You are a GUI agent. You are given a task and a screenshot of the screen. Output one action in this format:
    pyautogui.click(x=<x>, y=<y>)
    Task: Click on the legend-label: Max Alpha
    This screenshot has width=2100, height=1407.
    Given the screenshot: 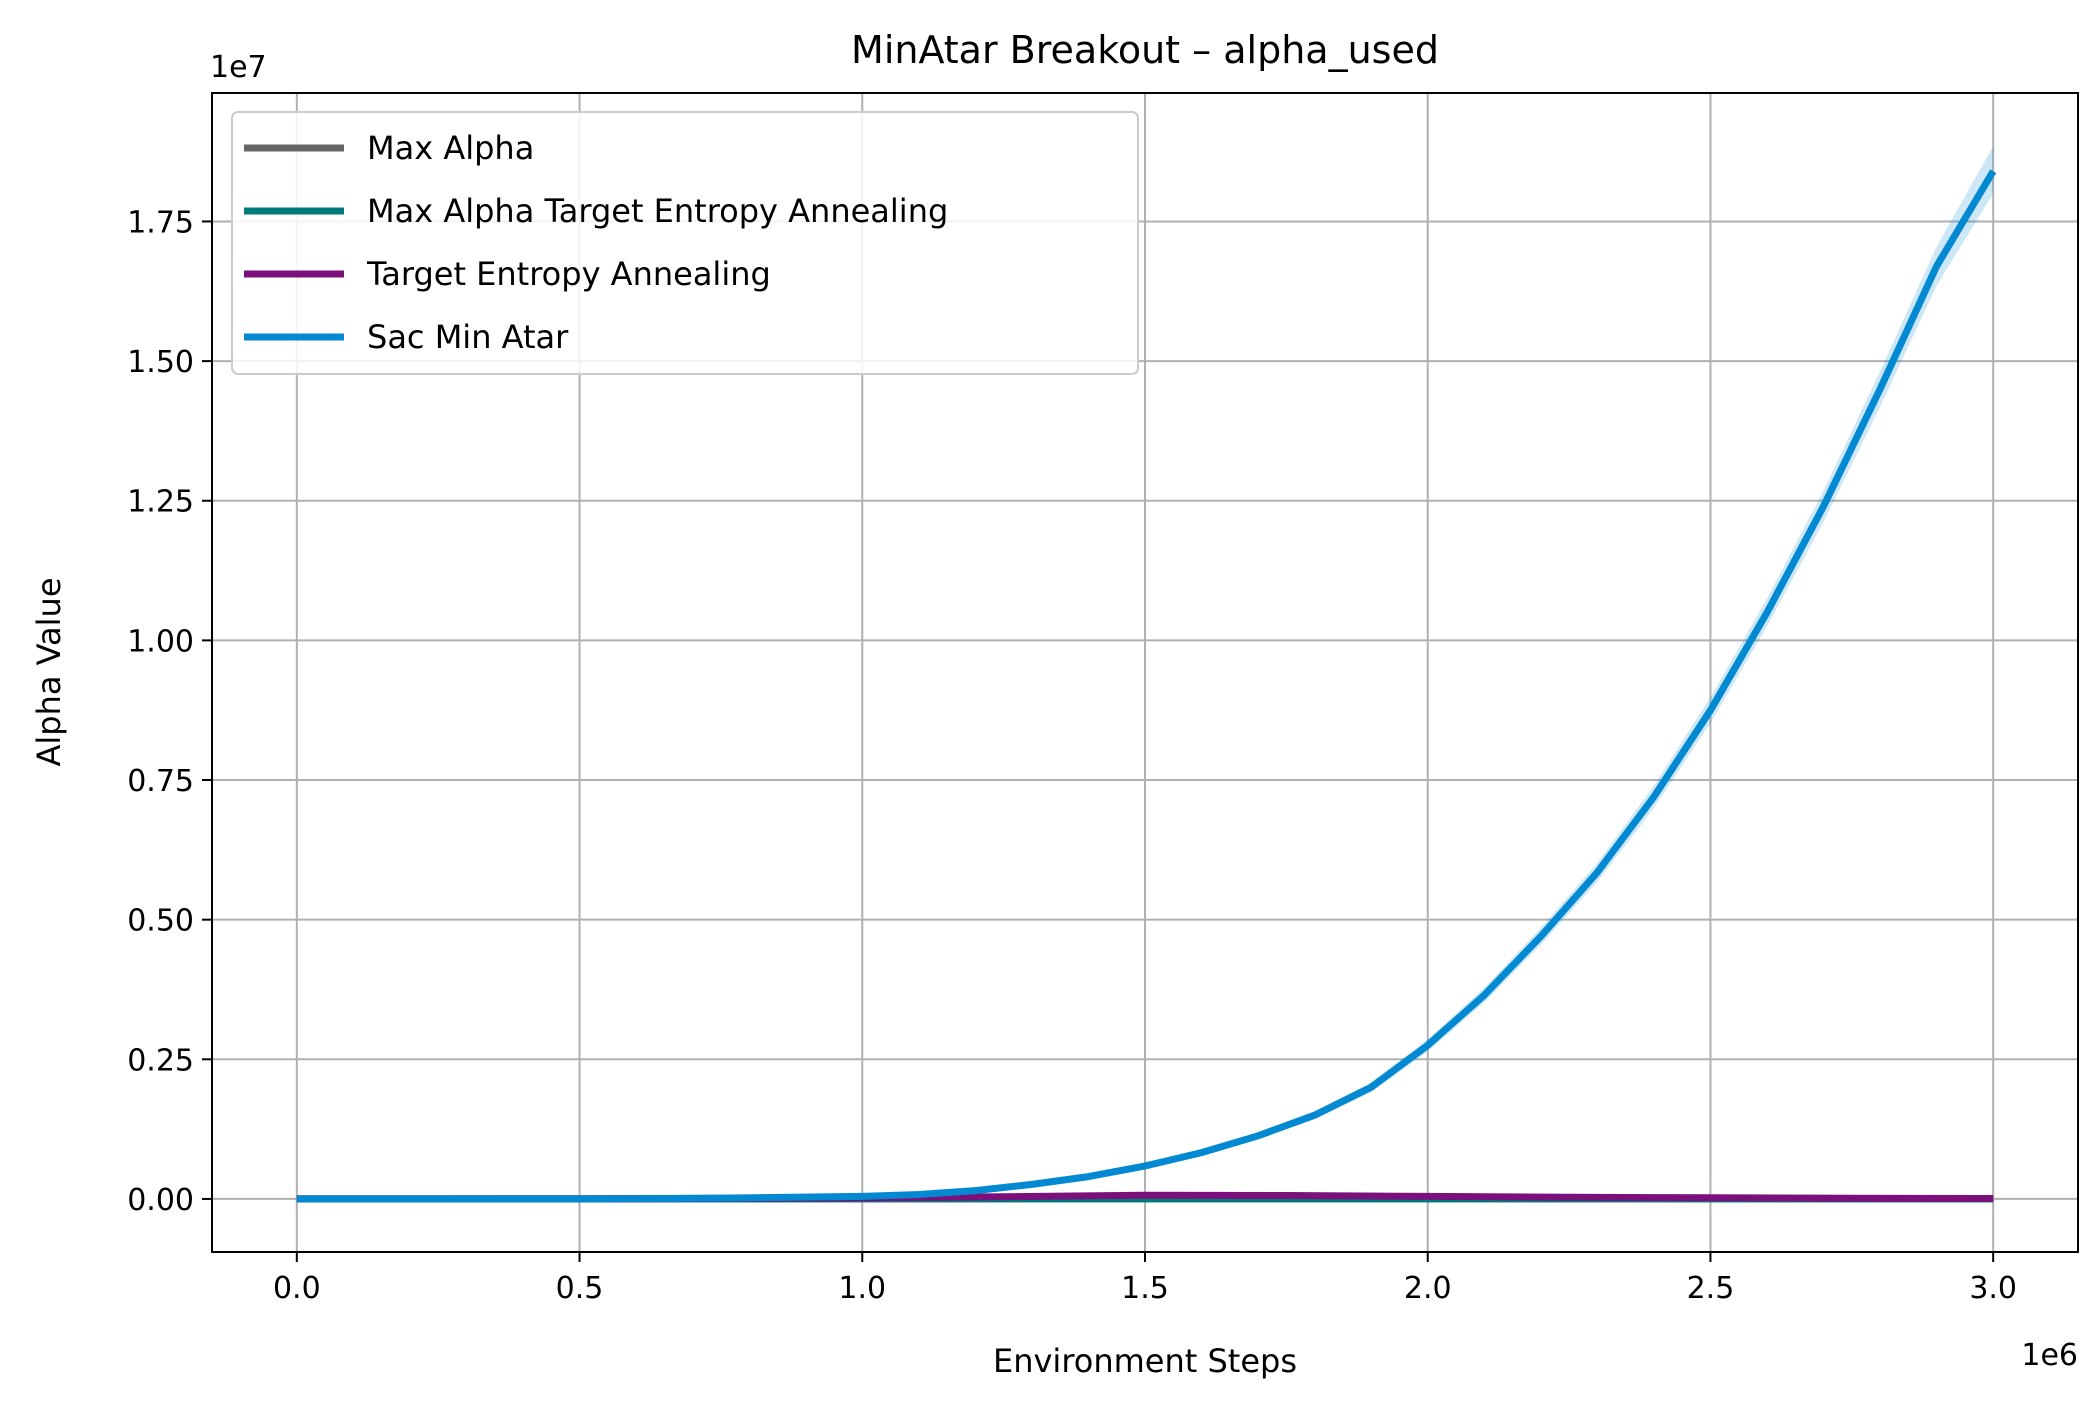 What is the action you would take?
    pyautogui.click(x=450, y=148)
    